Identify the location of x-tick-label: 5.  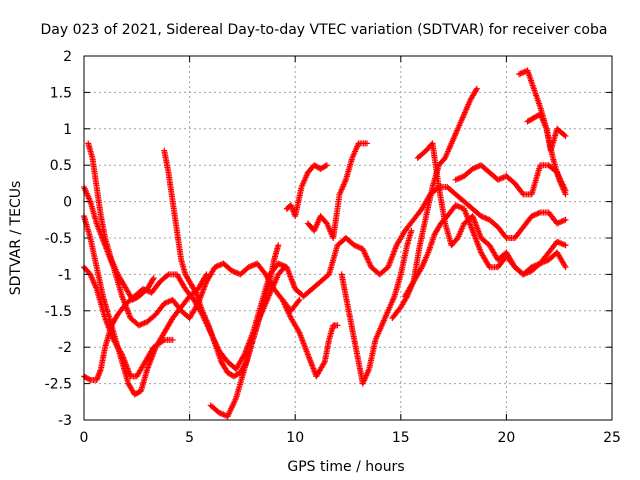
(189, 438).